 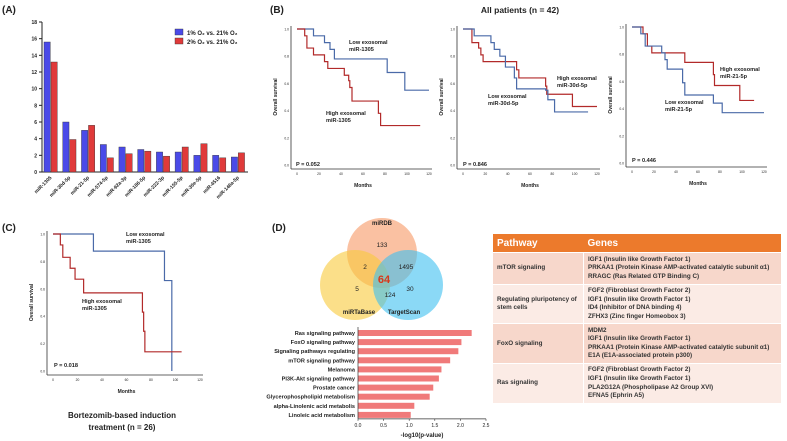 I want to click on header-genes: Genes, so click(x=682, y=243).